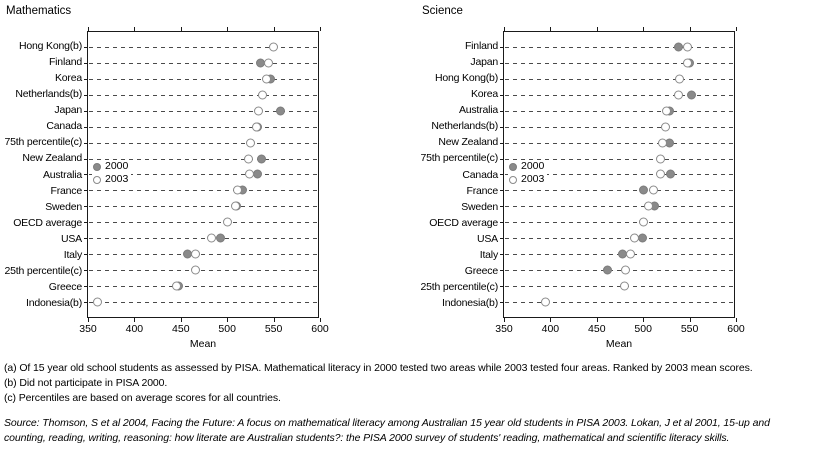  I want to click on legend-label: 2000, so click(117, 166).